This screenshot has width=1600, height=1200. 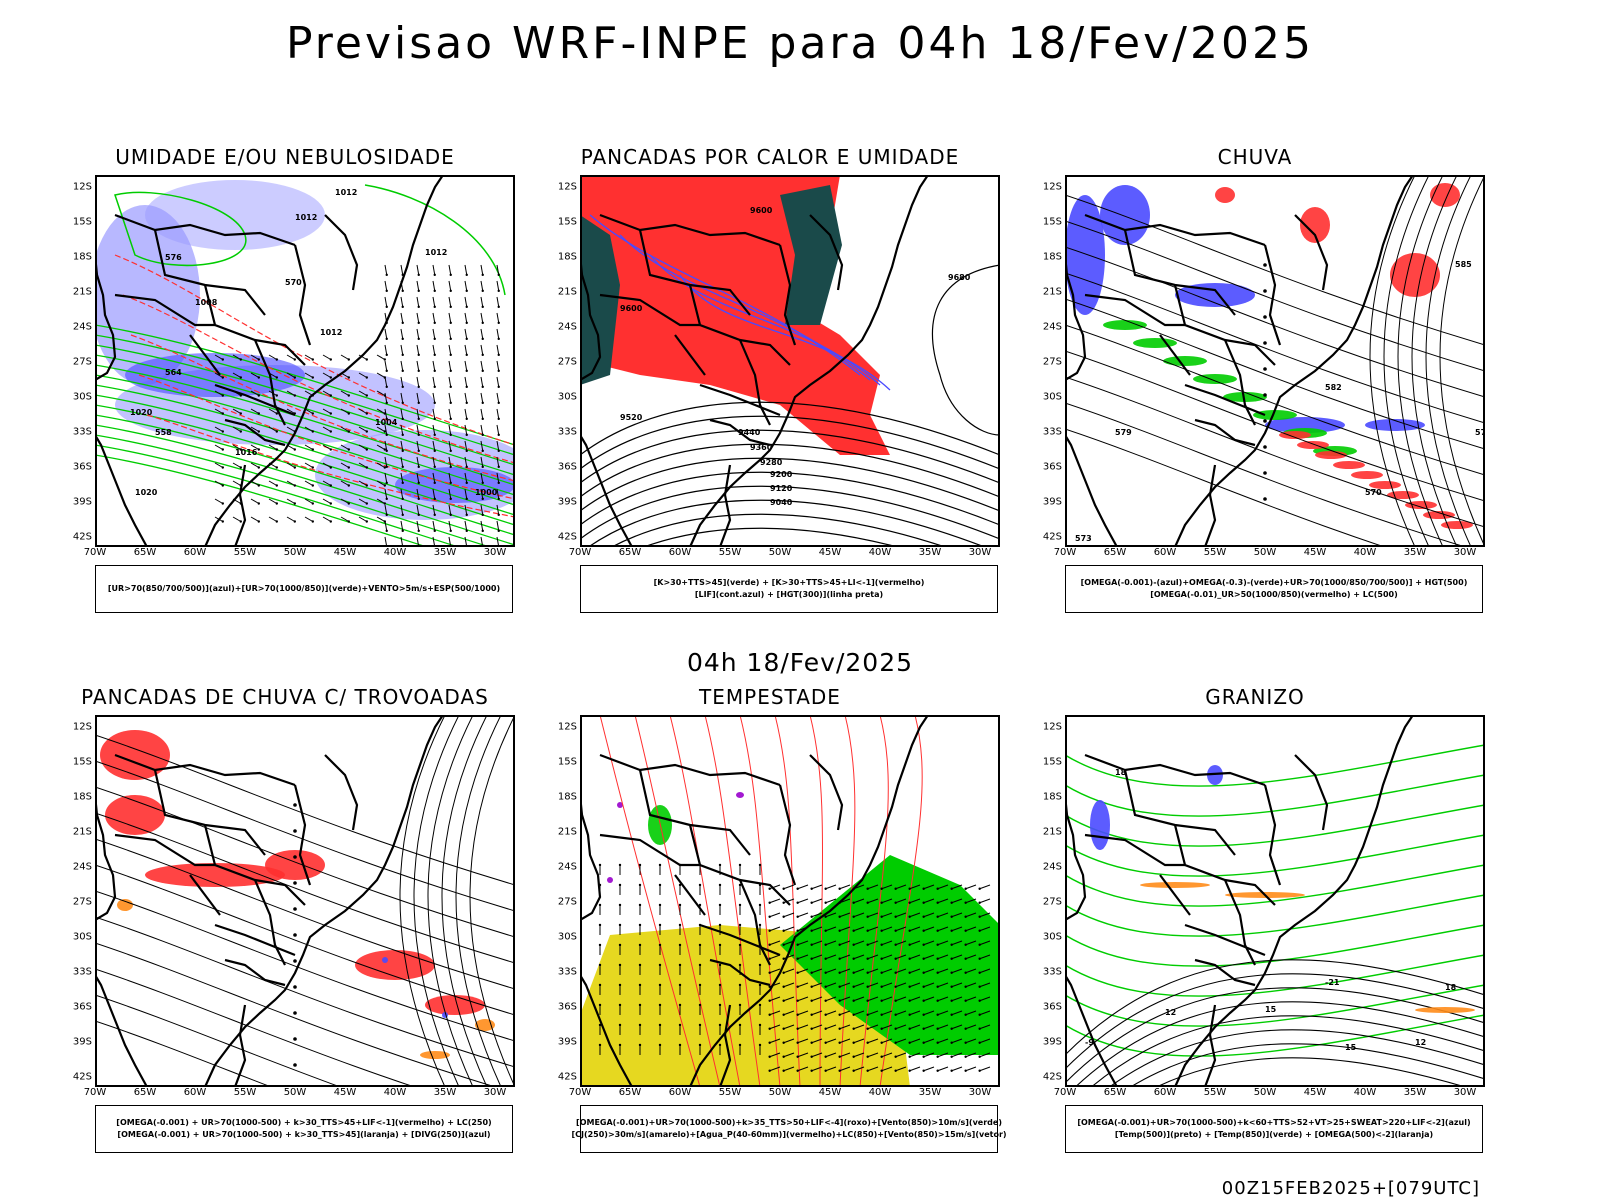 I want to click on longitude-tick-label: 35W, so click(x=1415, y=552).